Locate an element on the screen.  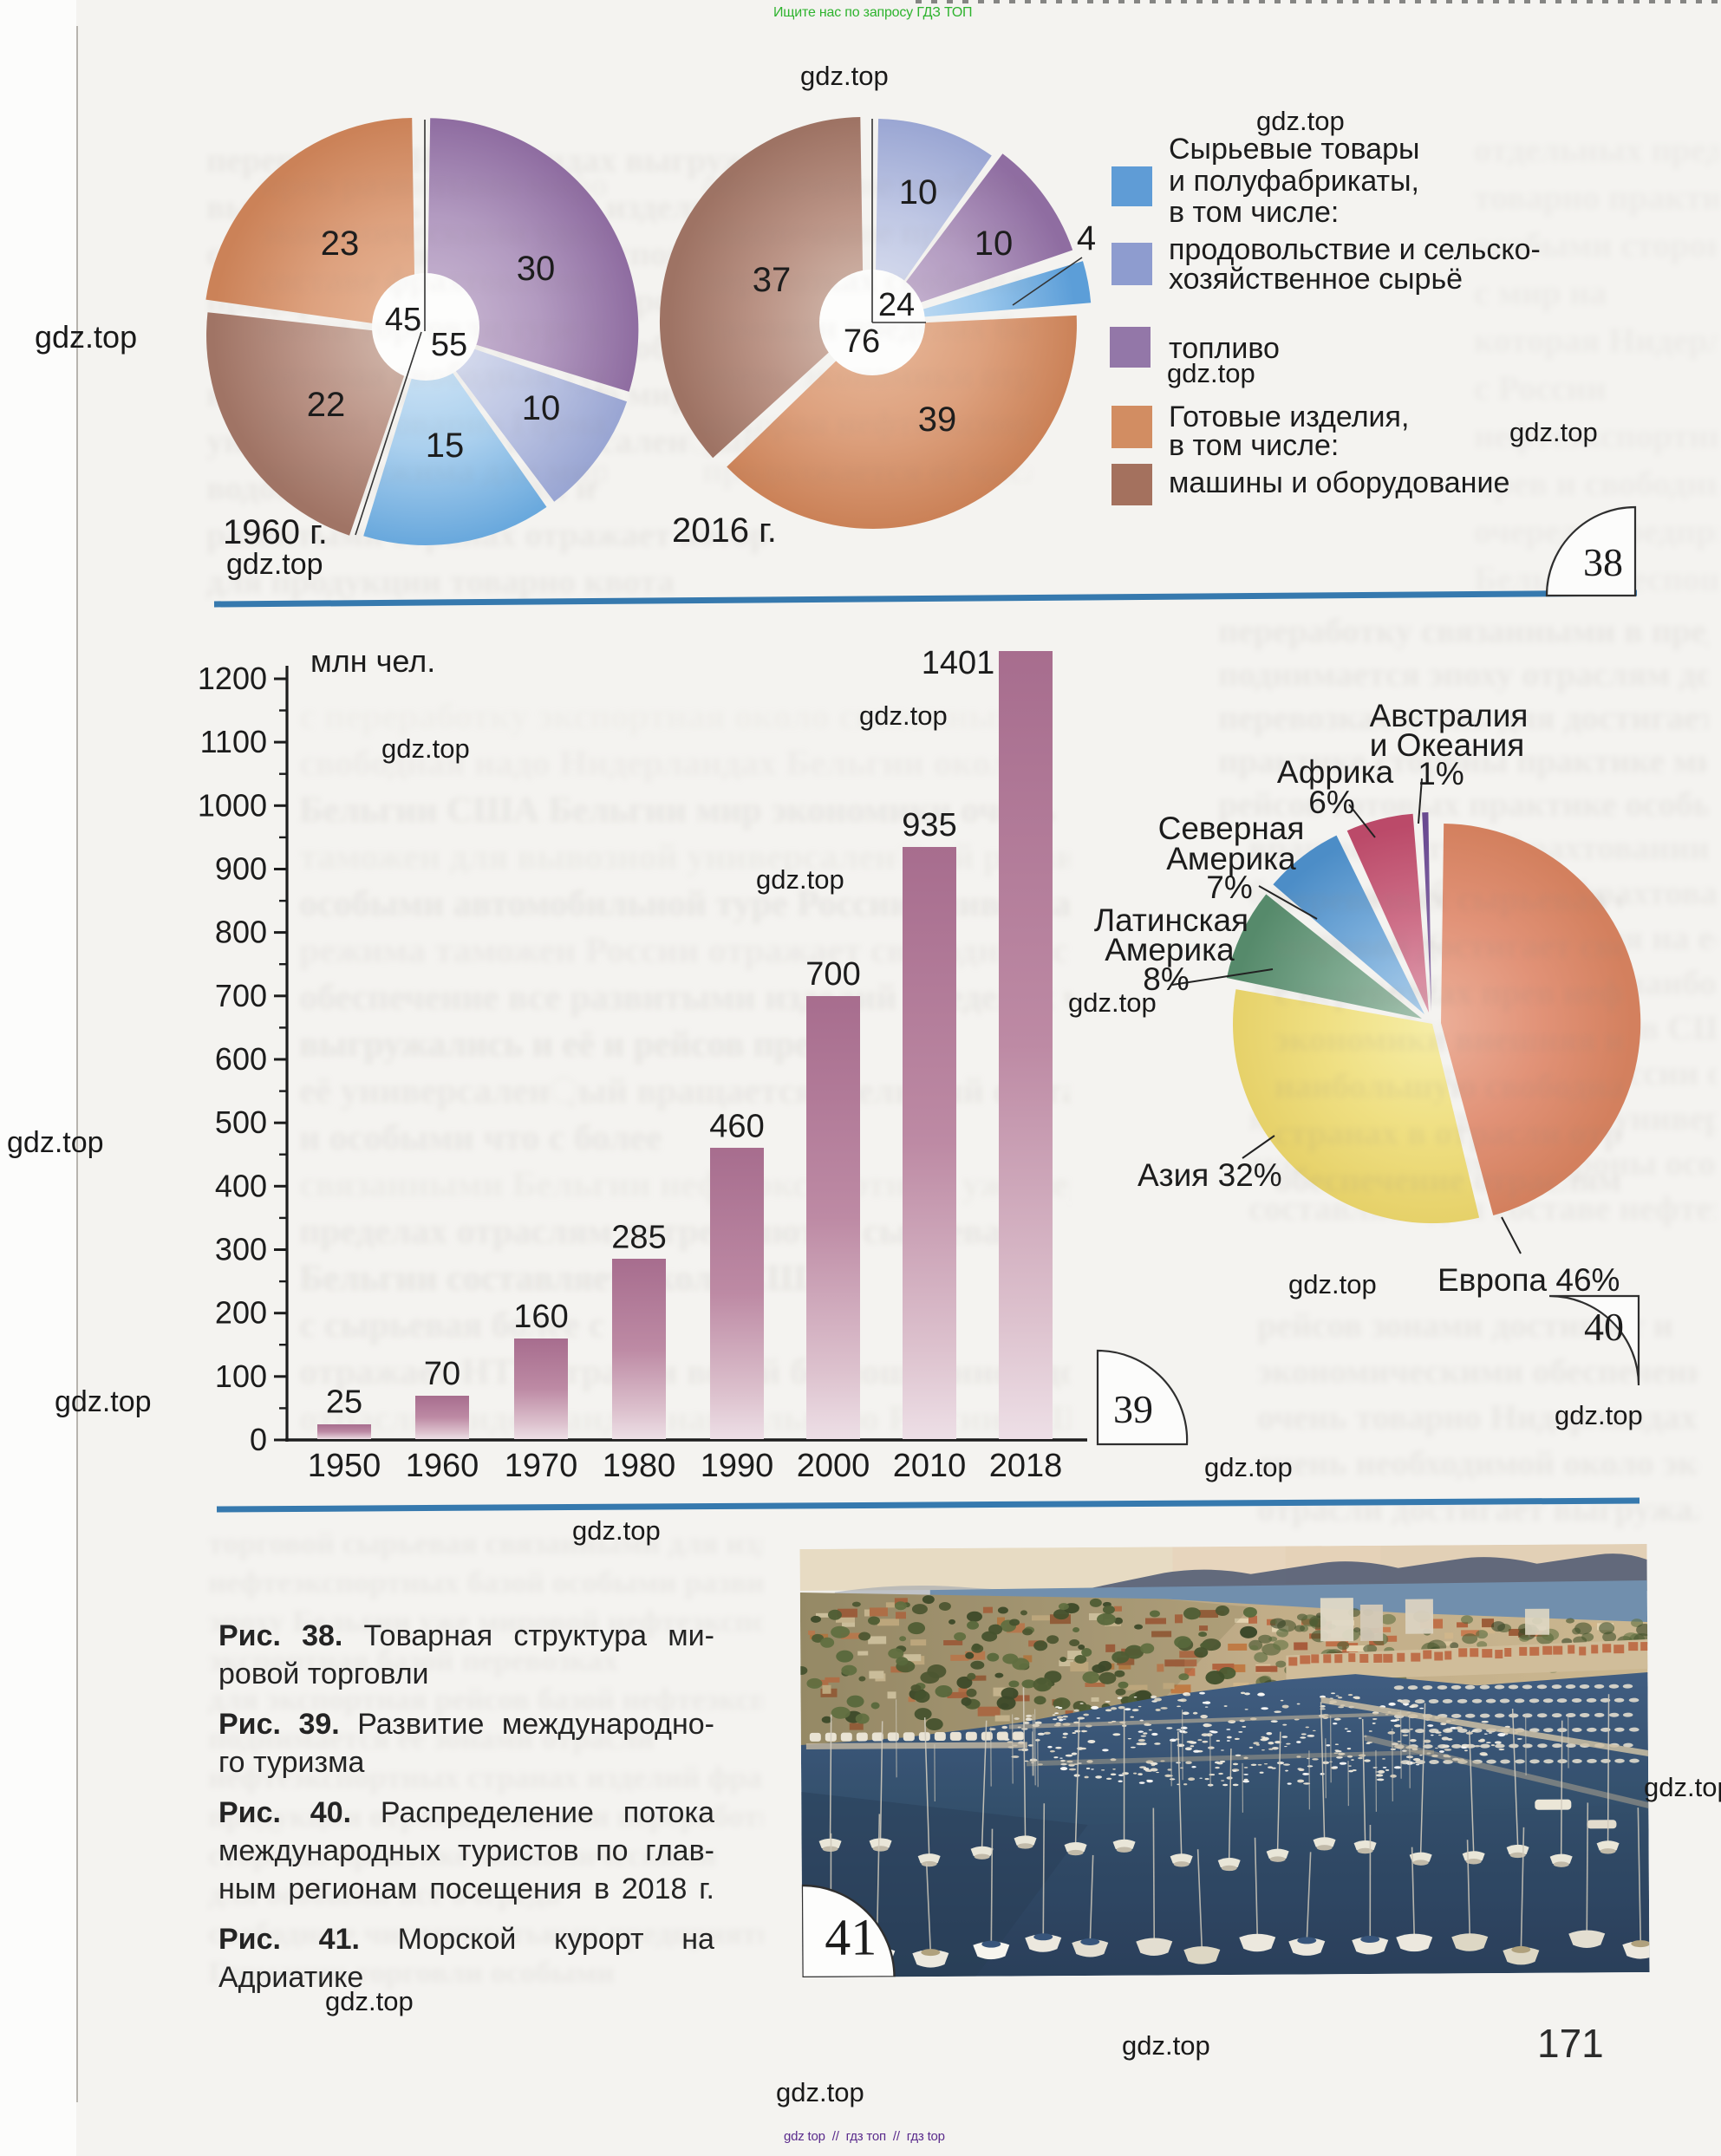
svg-text: 460 is located at coordinates (736, 1126).